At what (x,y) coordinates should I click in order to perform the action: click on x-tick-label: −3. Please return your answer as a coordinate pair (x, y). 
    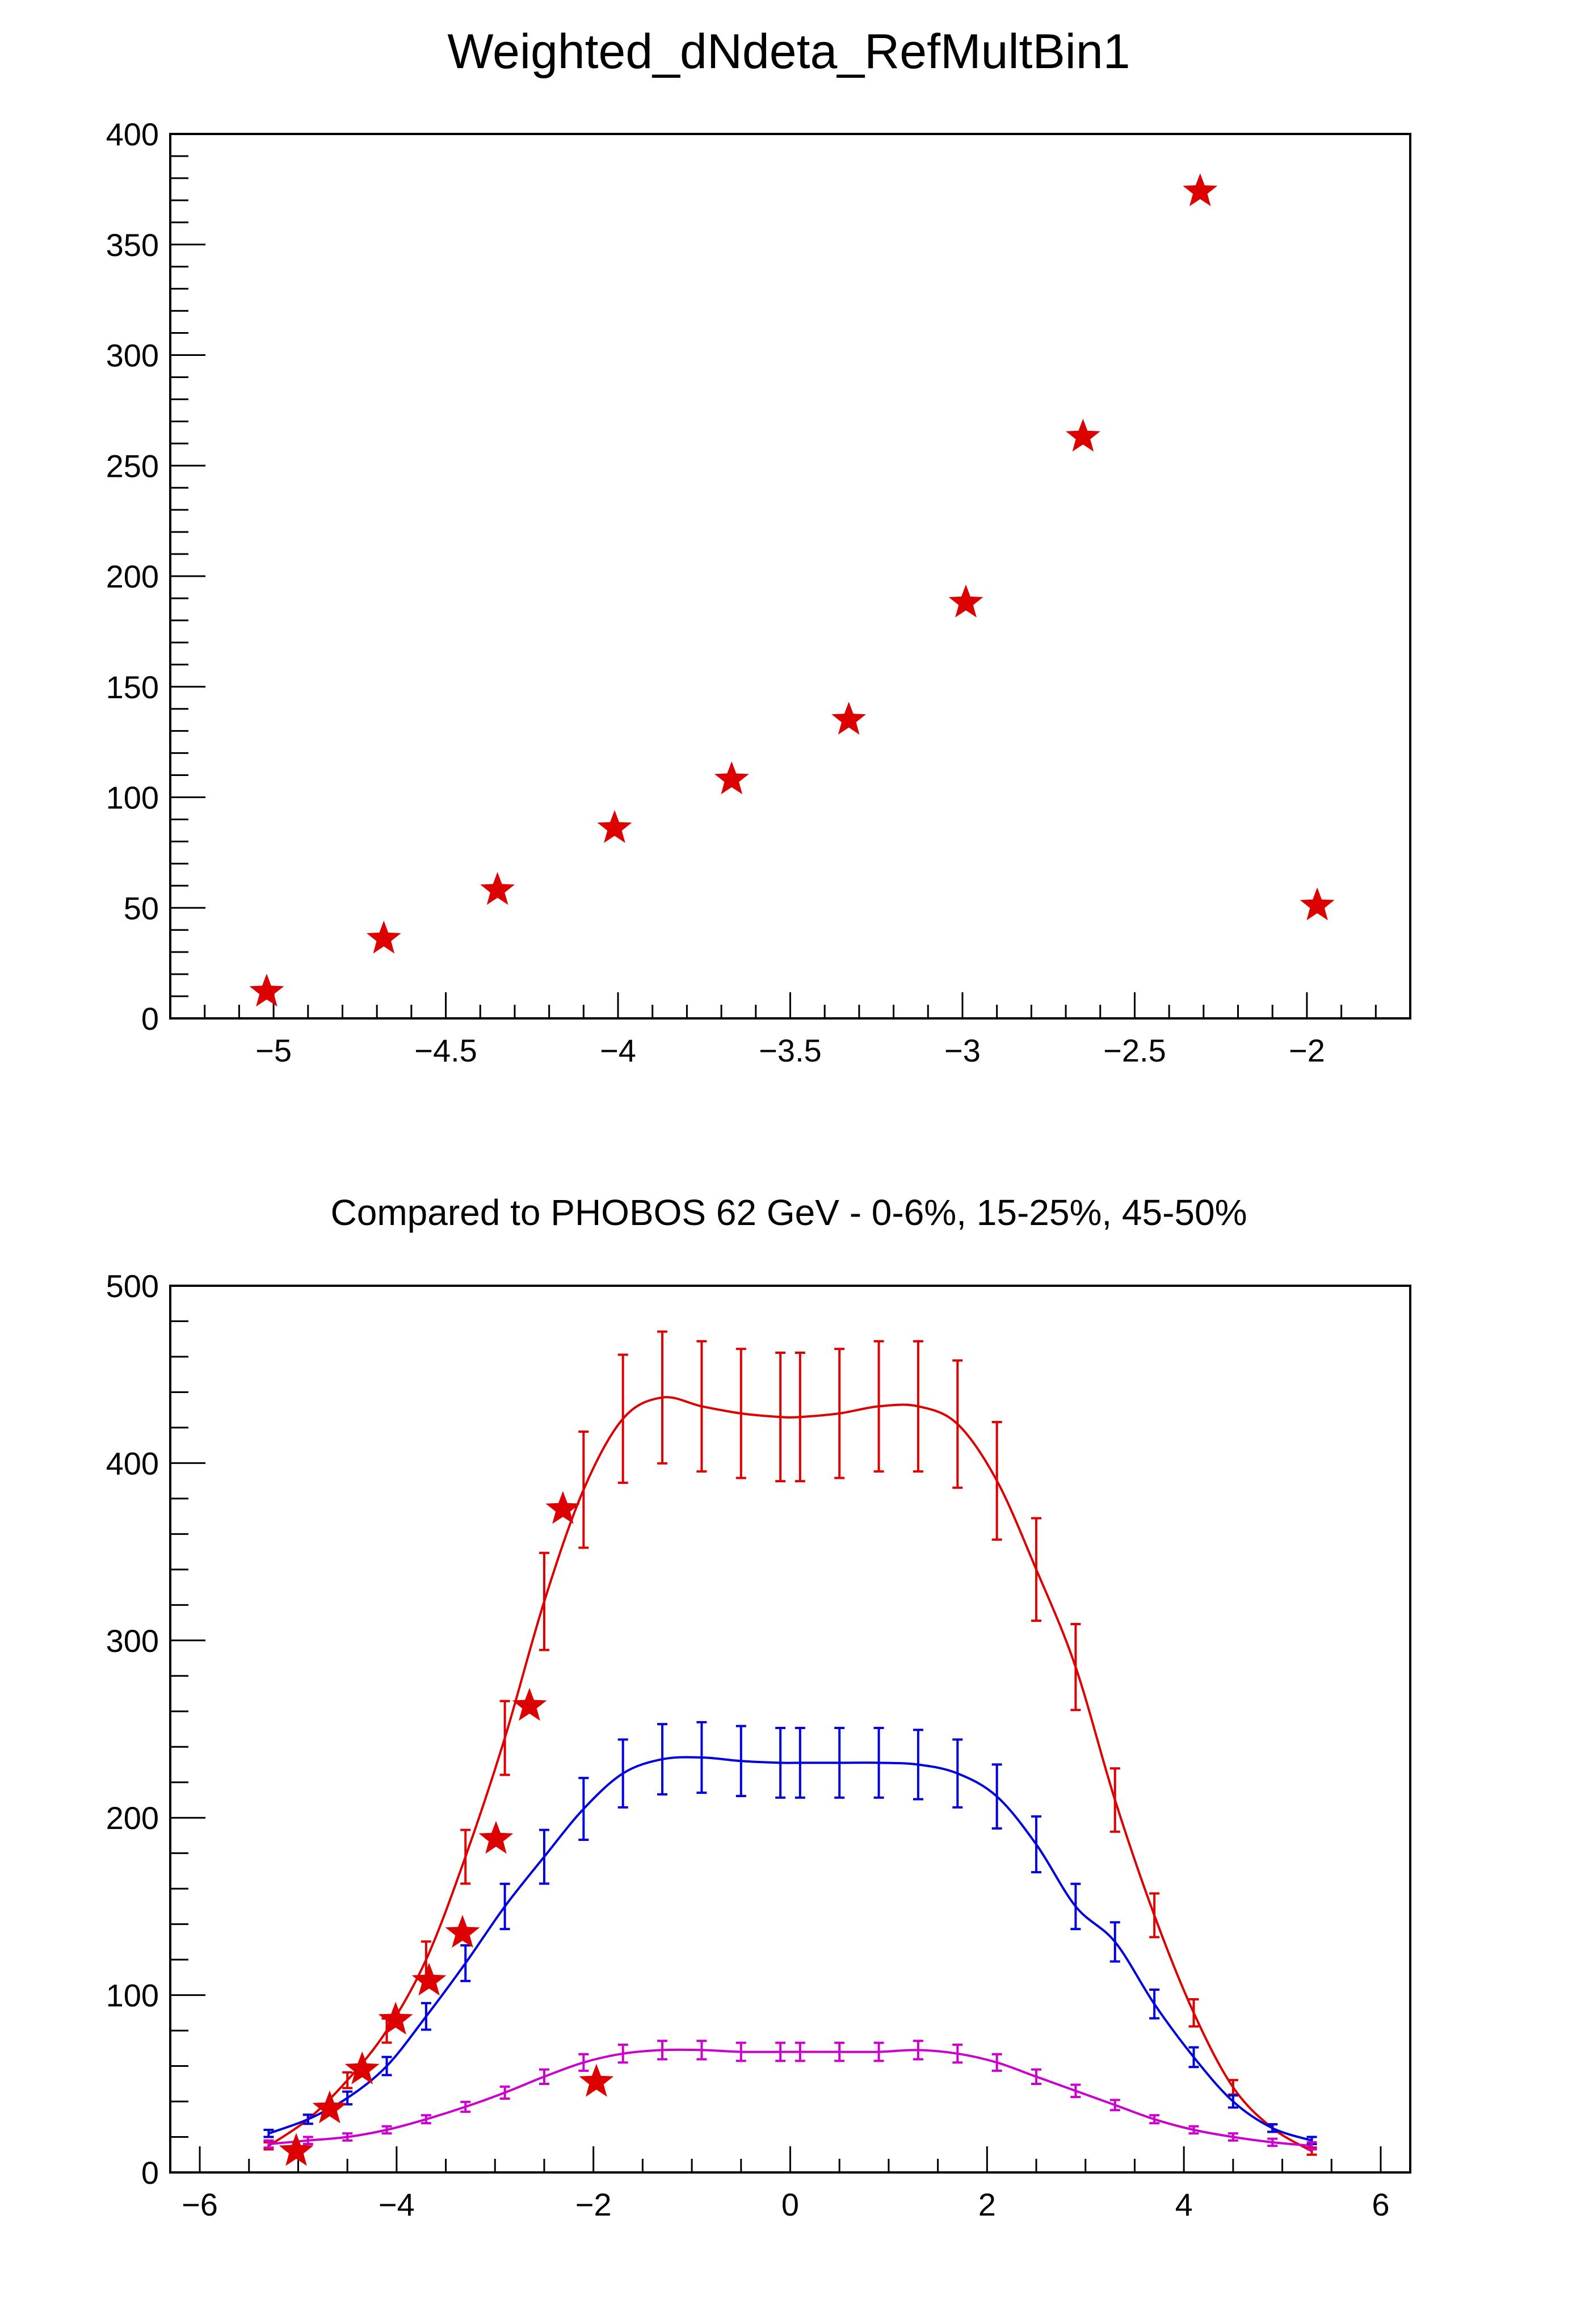
    Looking at the image, I should click on (962, 1050).